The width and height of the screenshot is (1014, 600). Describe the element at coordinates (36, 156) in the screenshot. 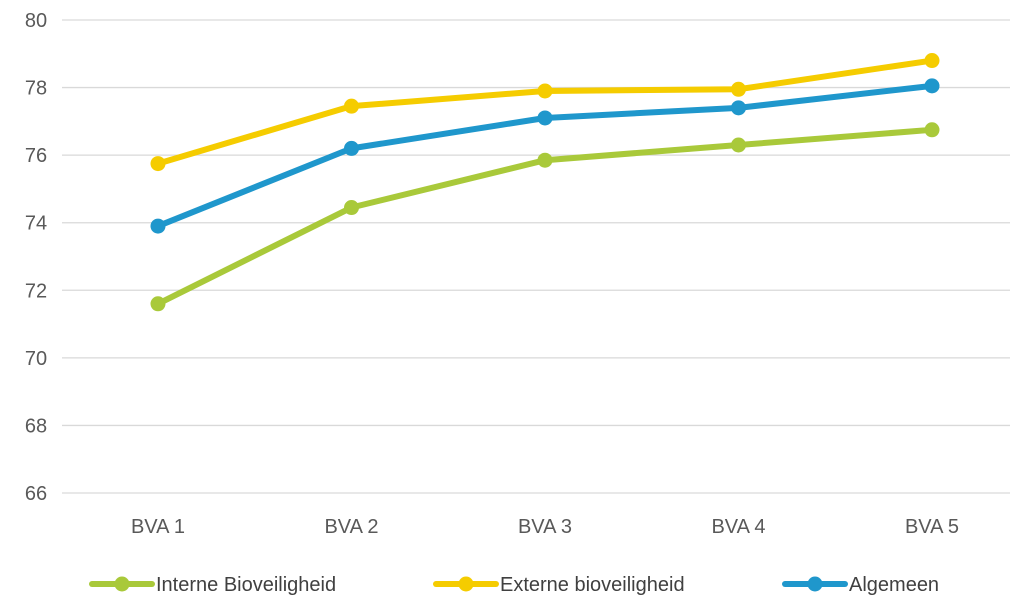

I see `y-tick-label: 76` at that location.